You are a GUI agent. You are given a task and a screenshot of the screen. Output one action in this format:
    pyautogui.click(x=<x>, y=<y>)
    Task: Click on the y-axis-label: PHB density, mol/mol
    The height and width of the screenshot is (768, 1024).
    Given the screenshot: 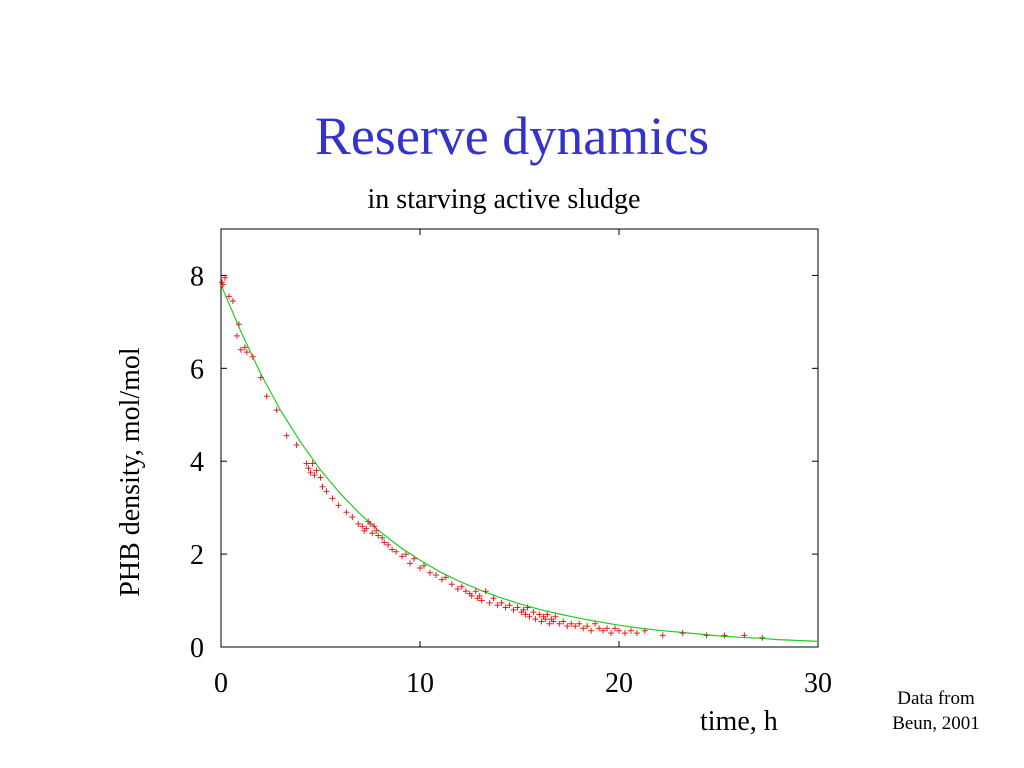 What is the action you would take?
    pyautogui.click(x=130, y=472)
    